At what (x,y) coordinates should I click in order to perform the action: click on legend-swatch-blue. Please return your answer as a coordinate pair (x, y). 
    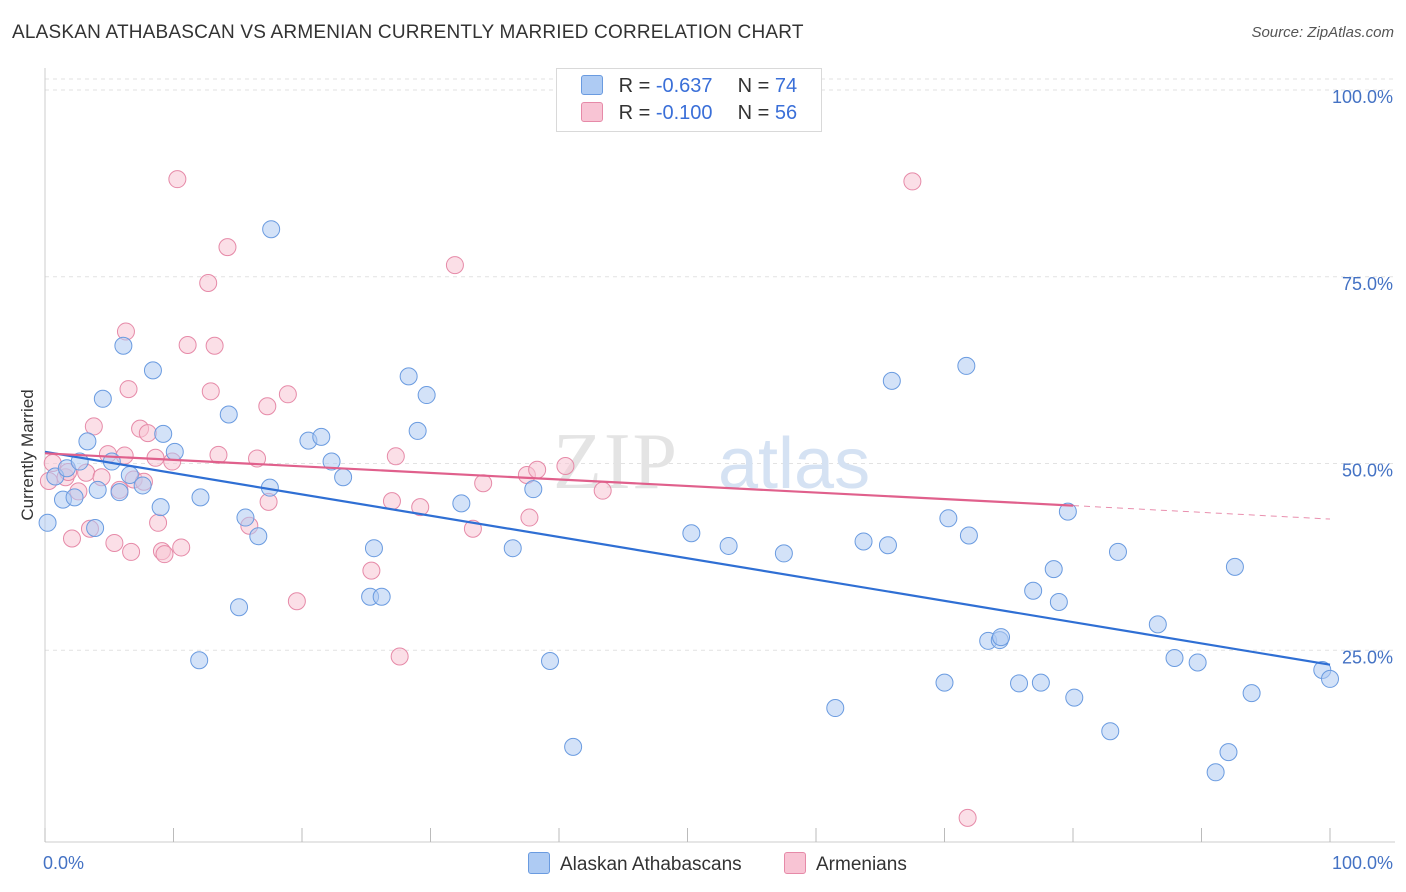
    Looking at the image, I should click on (592, 85).